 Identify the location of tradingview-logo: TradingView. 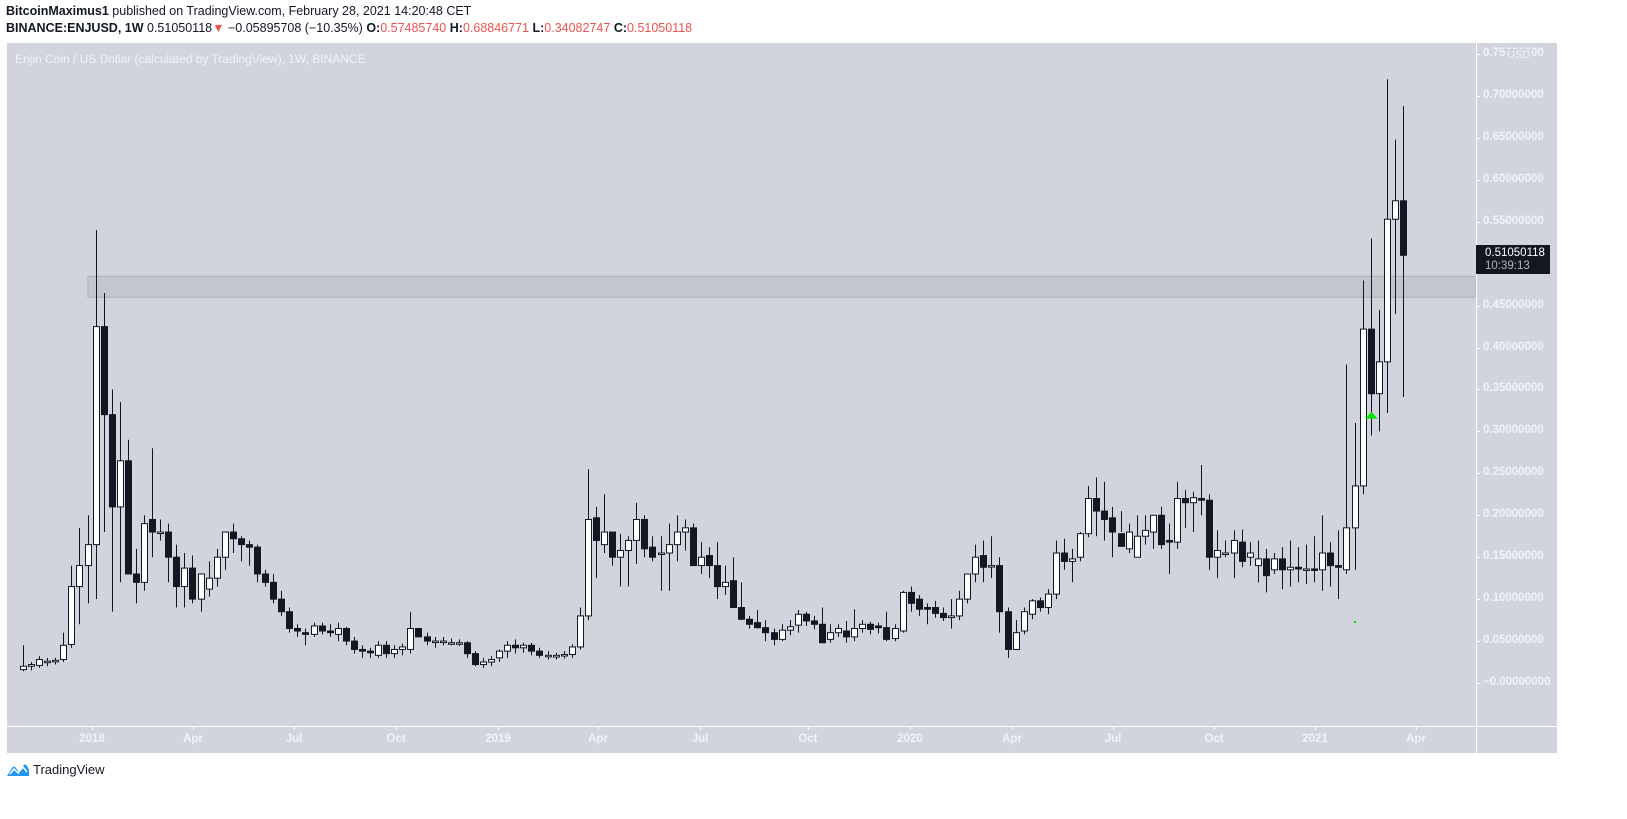
(55, 769).